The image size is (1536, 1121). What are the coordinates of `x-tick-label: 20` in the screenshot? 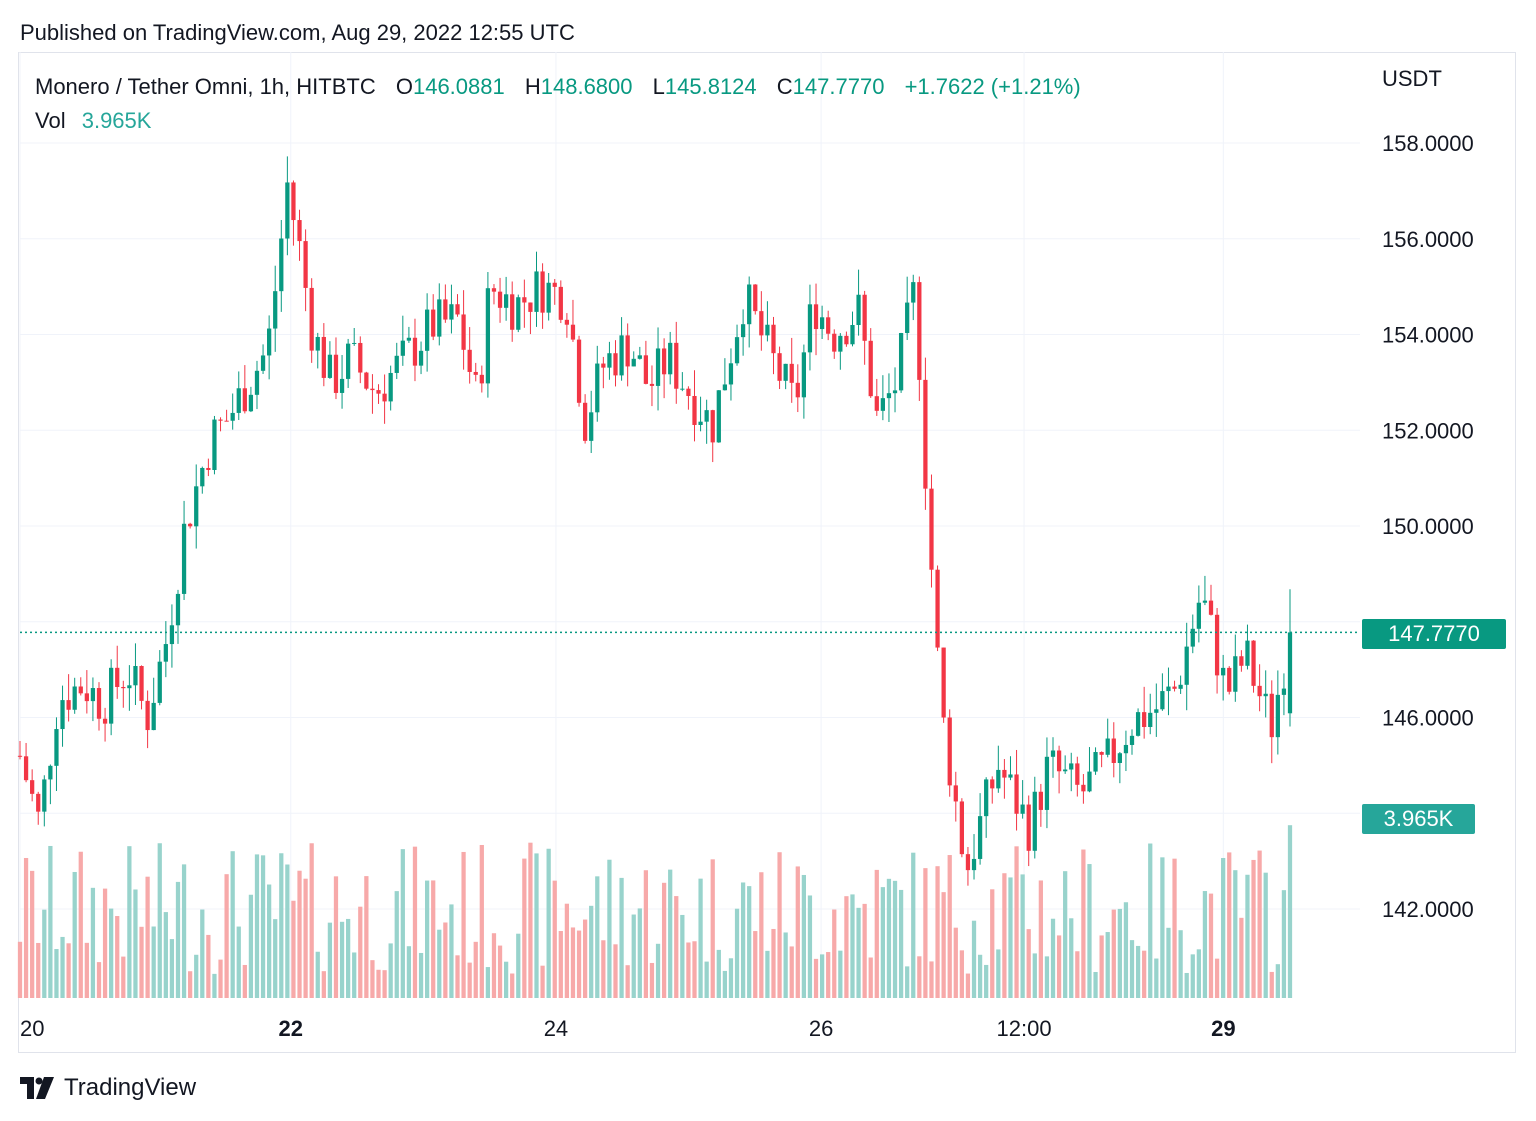 It's located at (32, 1028).